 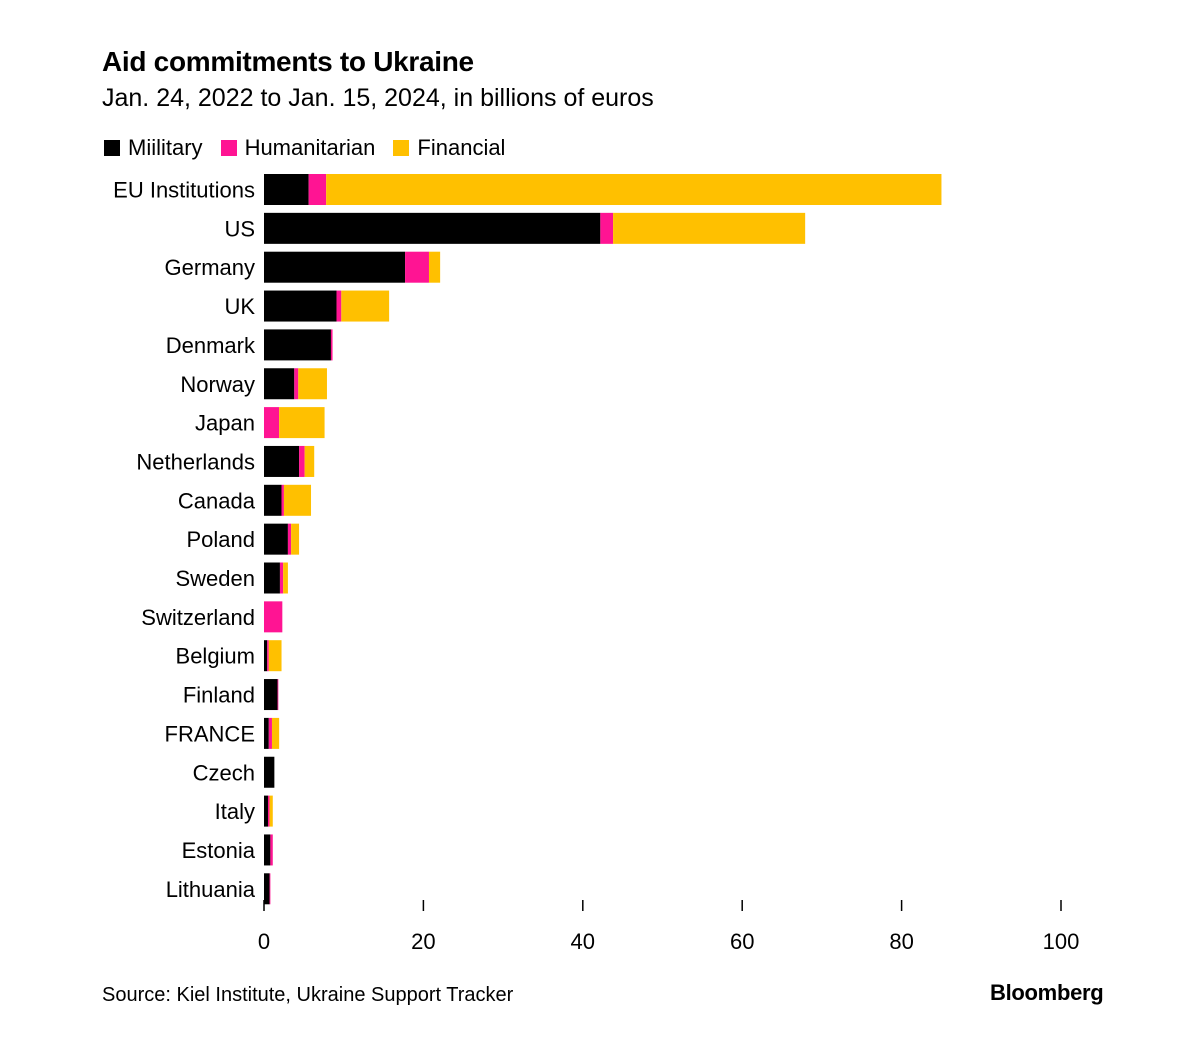 What do you see at coordinates (461, 147) in the screenshot?
I see `legend-label-financial: Financial` at bounding box center [461, 147].